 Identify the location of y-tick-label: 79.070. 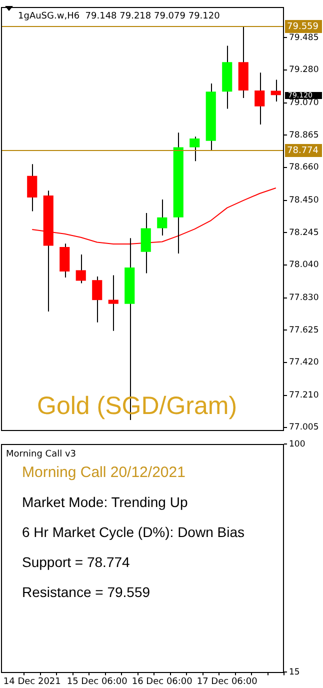
(304, 103).